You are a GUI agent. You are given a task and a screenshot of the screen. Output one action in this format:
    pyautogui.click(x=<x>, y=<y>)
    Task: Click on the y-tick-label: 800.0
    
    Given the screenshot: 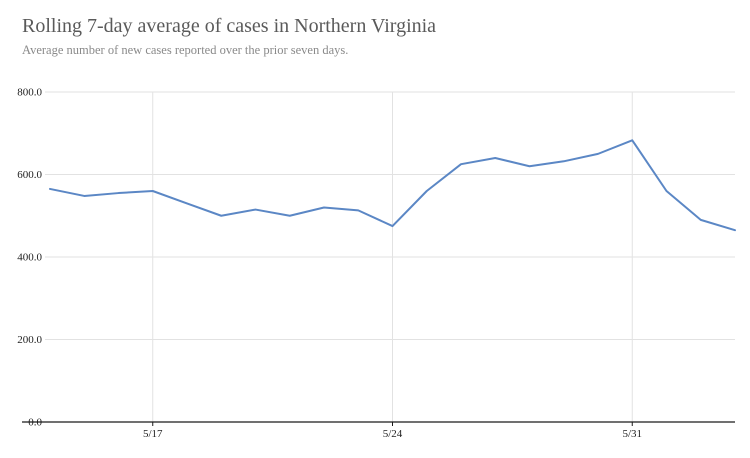 What is the action you would take?
    pyautogui.click(x=29, y=93)
    